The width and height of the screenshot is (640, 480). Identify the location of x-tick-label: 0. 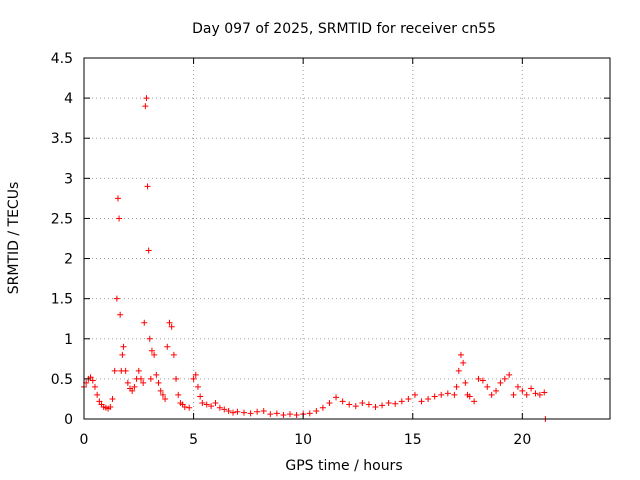
(84, 440).